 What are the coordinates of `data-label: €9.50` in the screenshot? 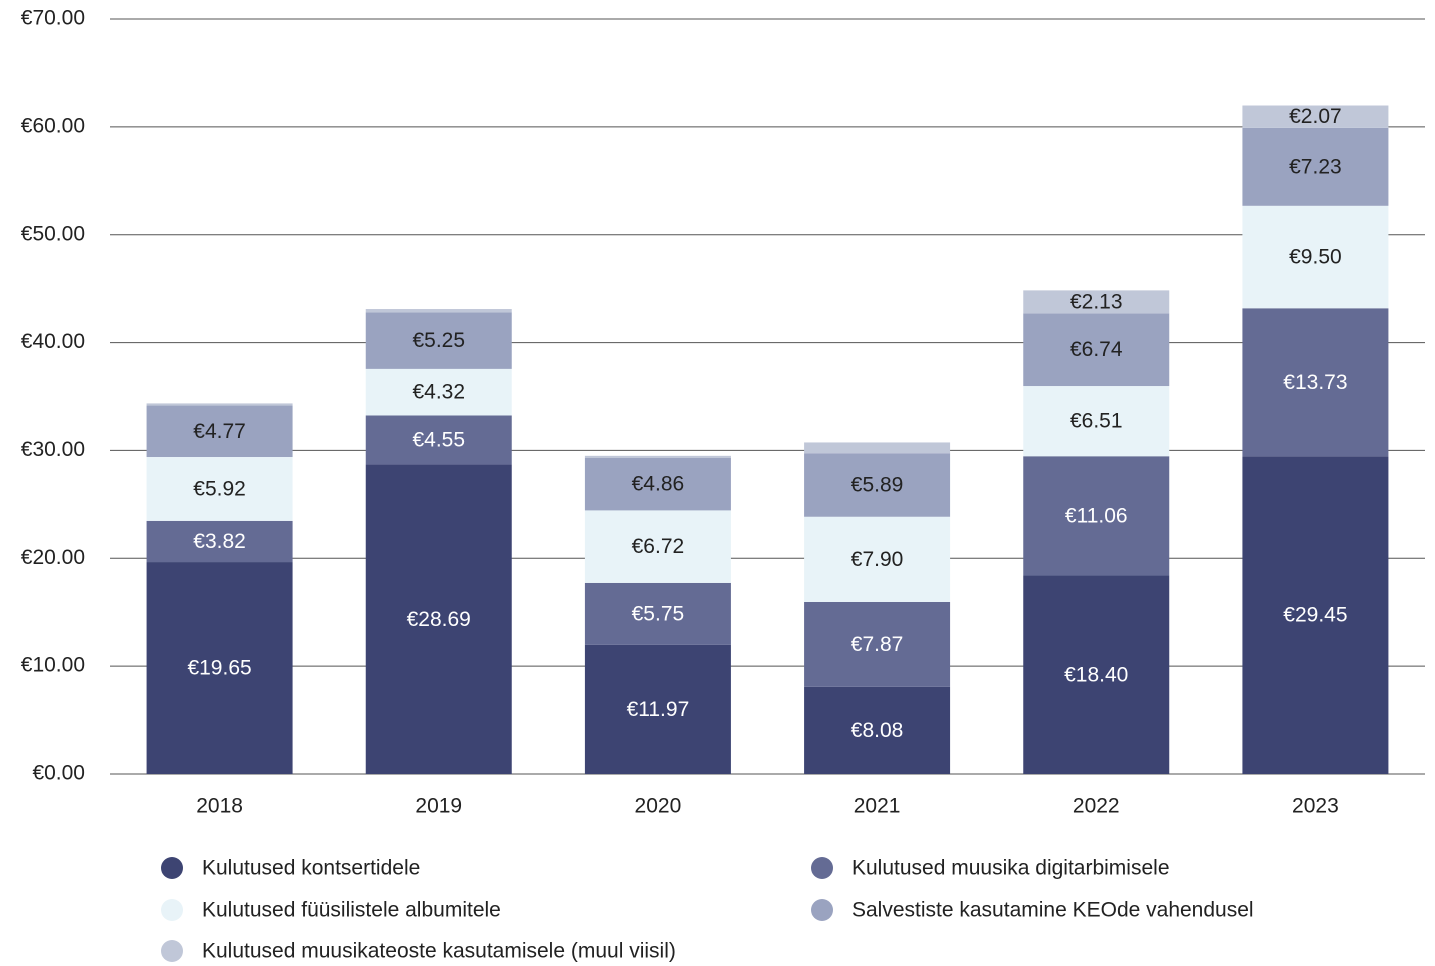 It's located at (1315, 257).